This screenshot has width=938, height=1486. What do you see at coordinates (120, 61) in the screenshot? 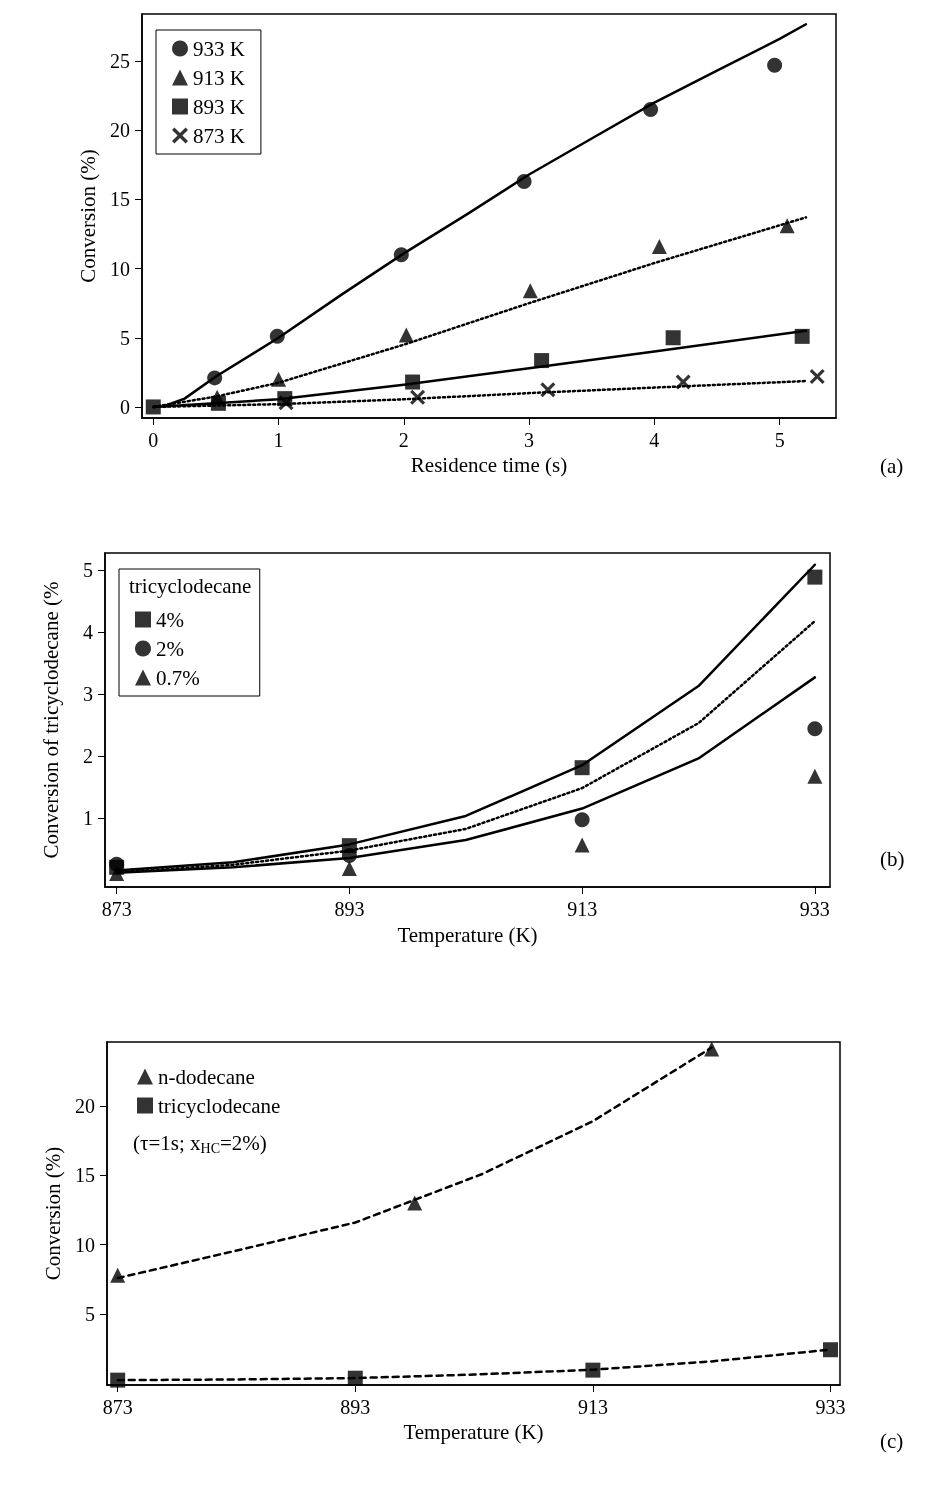
I see `y-tick-label: 25` at bounding box center [120, 61].